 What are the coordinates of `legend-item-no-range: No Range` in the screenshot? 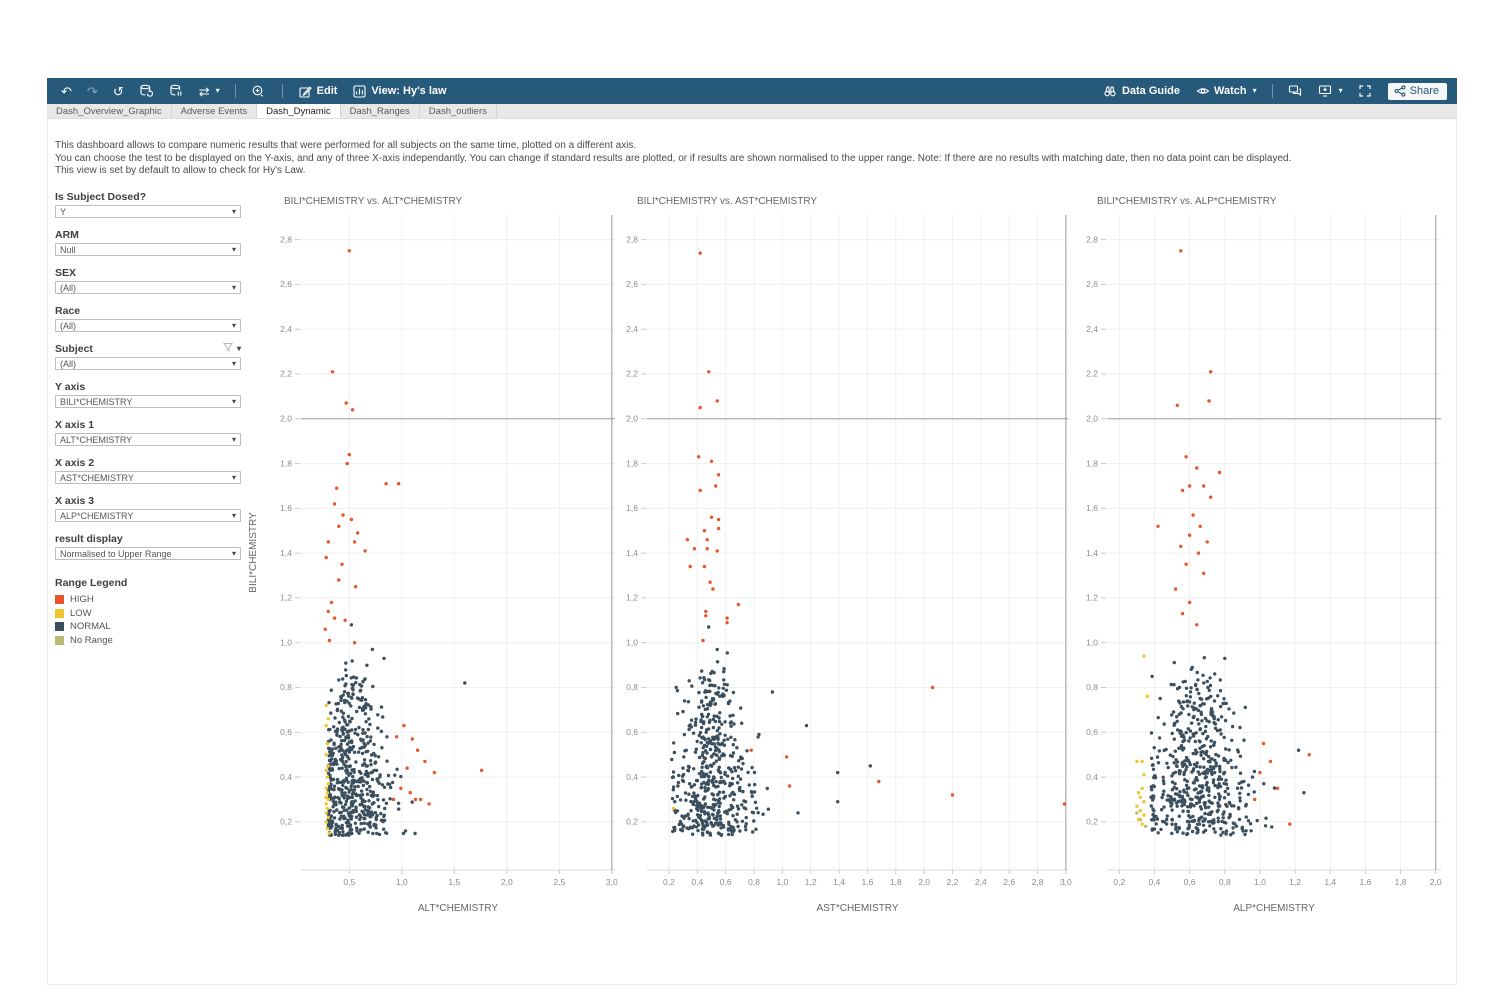 It's located at (91, 641).